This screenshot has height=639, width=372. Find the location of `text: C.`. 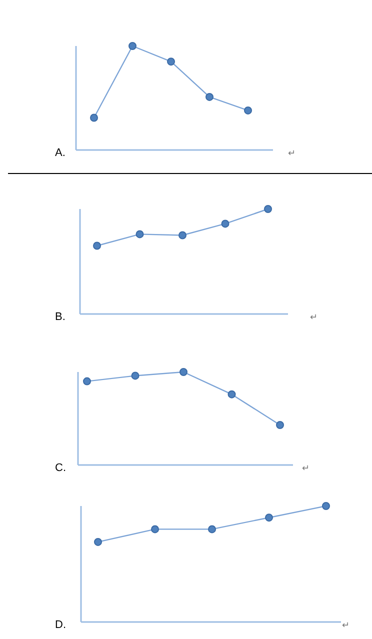

text: C. is located at coordinates (60, 468).